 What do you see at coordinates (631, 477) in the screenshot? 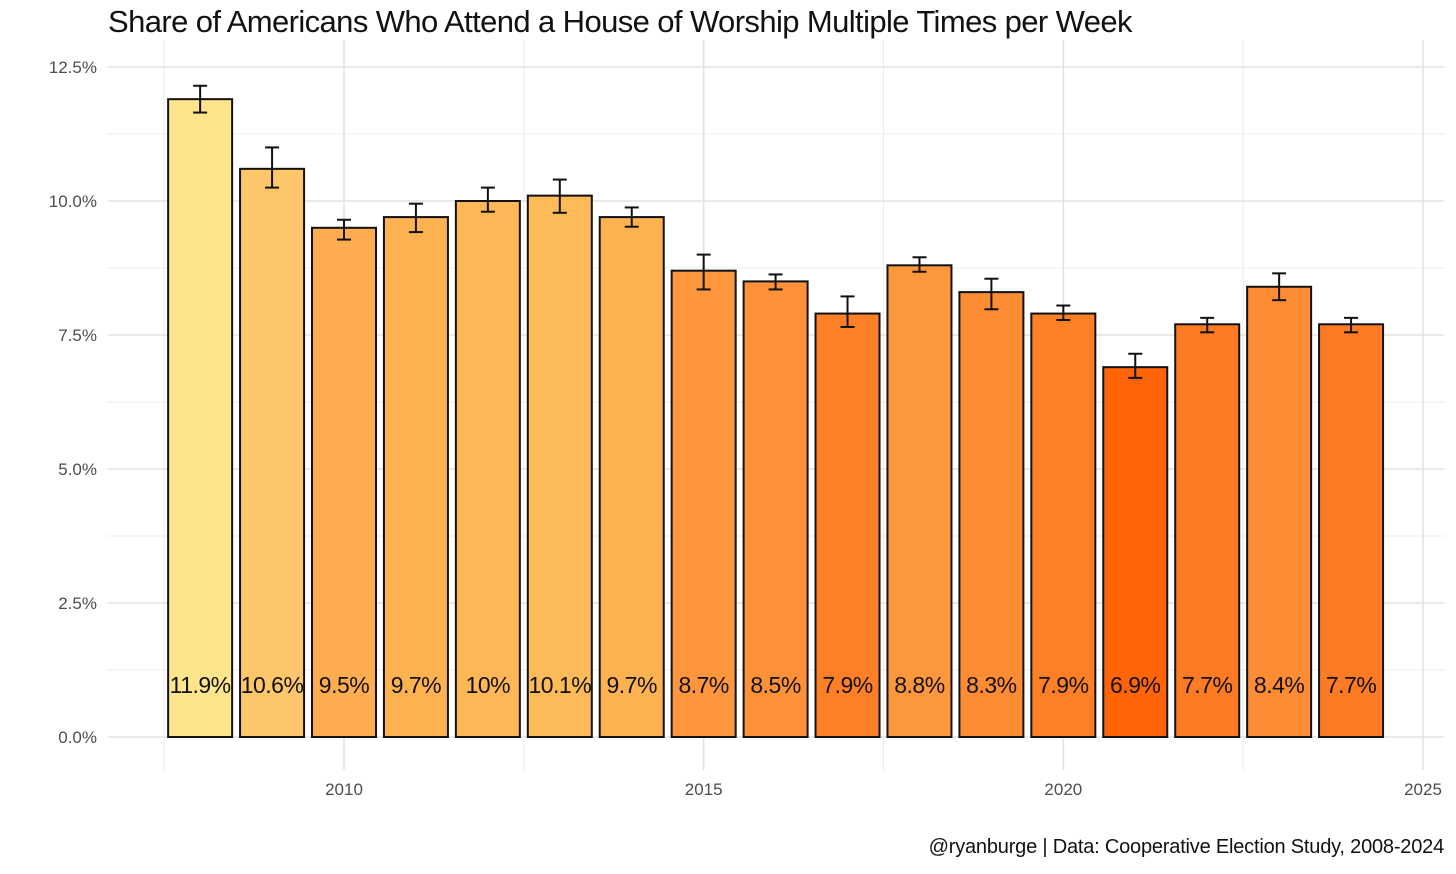
I see `bar-2014` at bounding box center [631, 477].